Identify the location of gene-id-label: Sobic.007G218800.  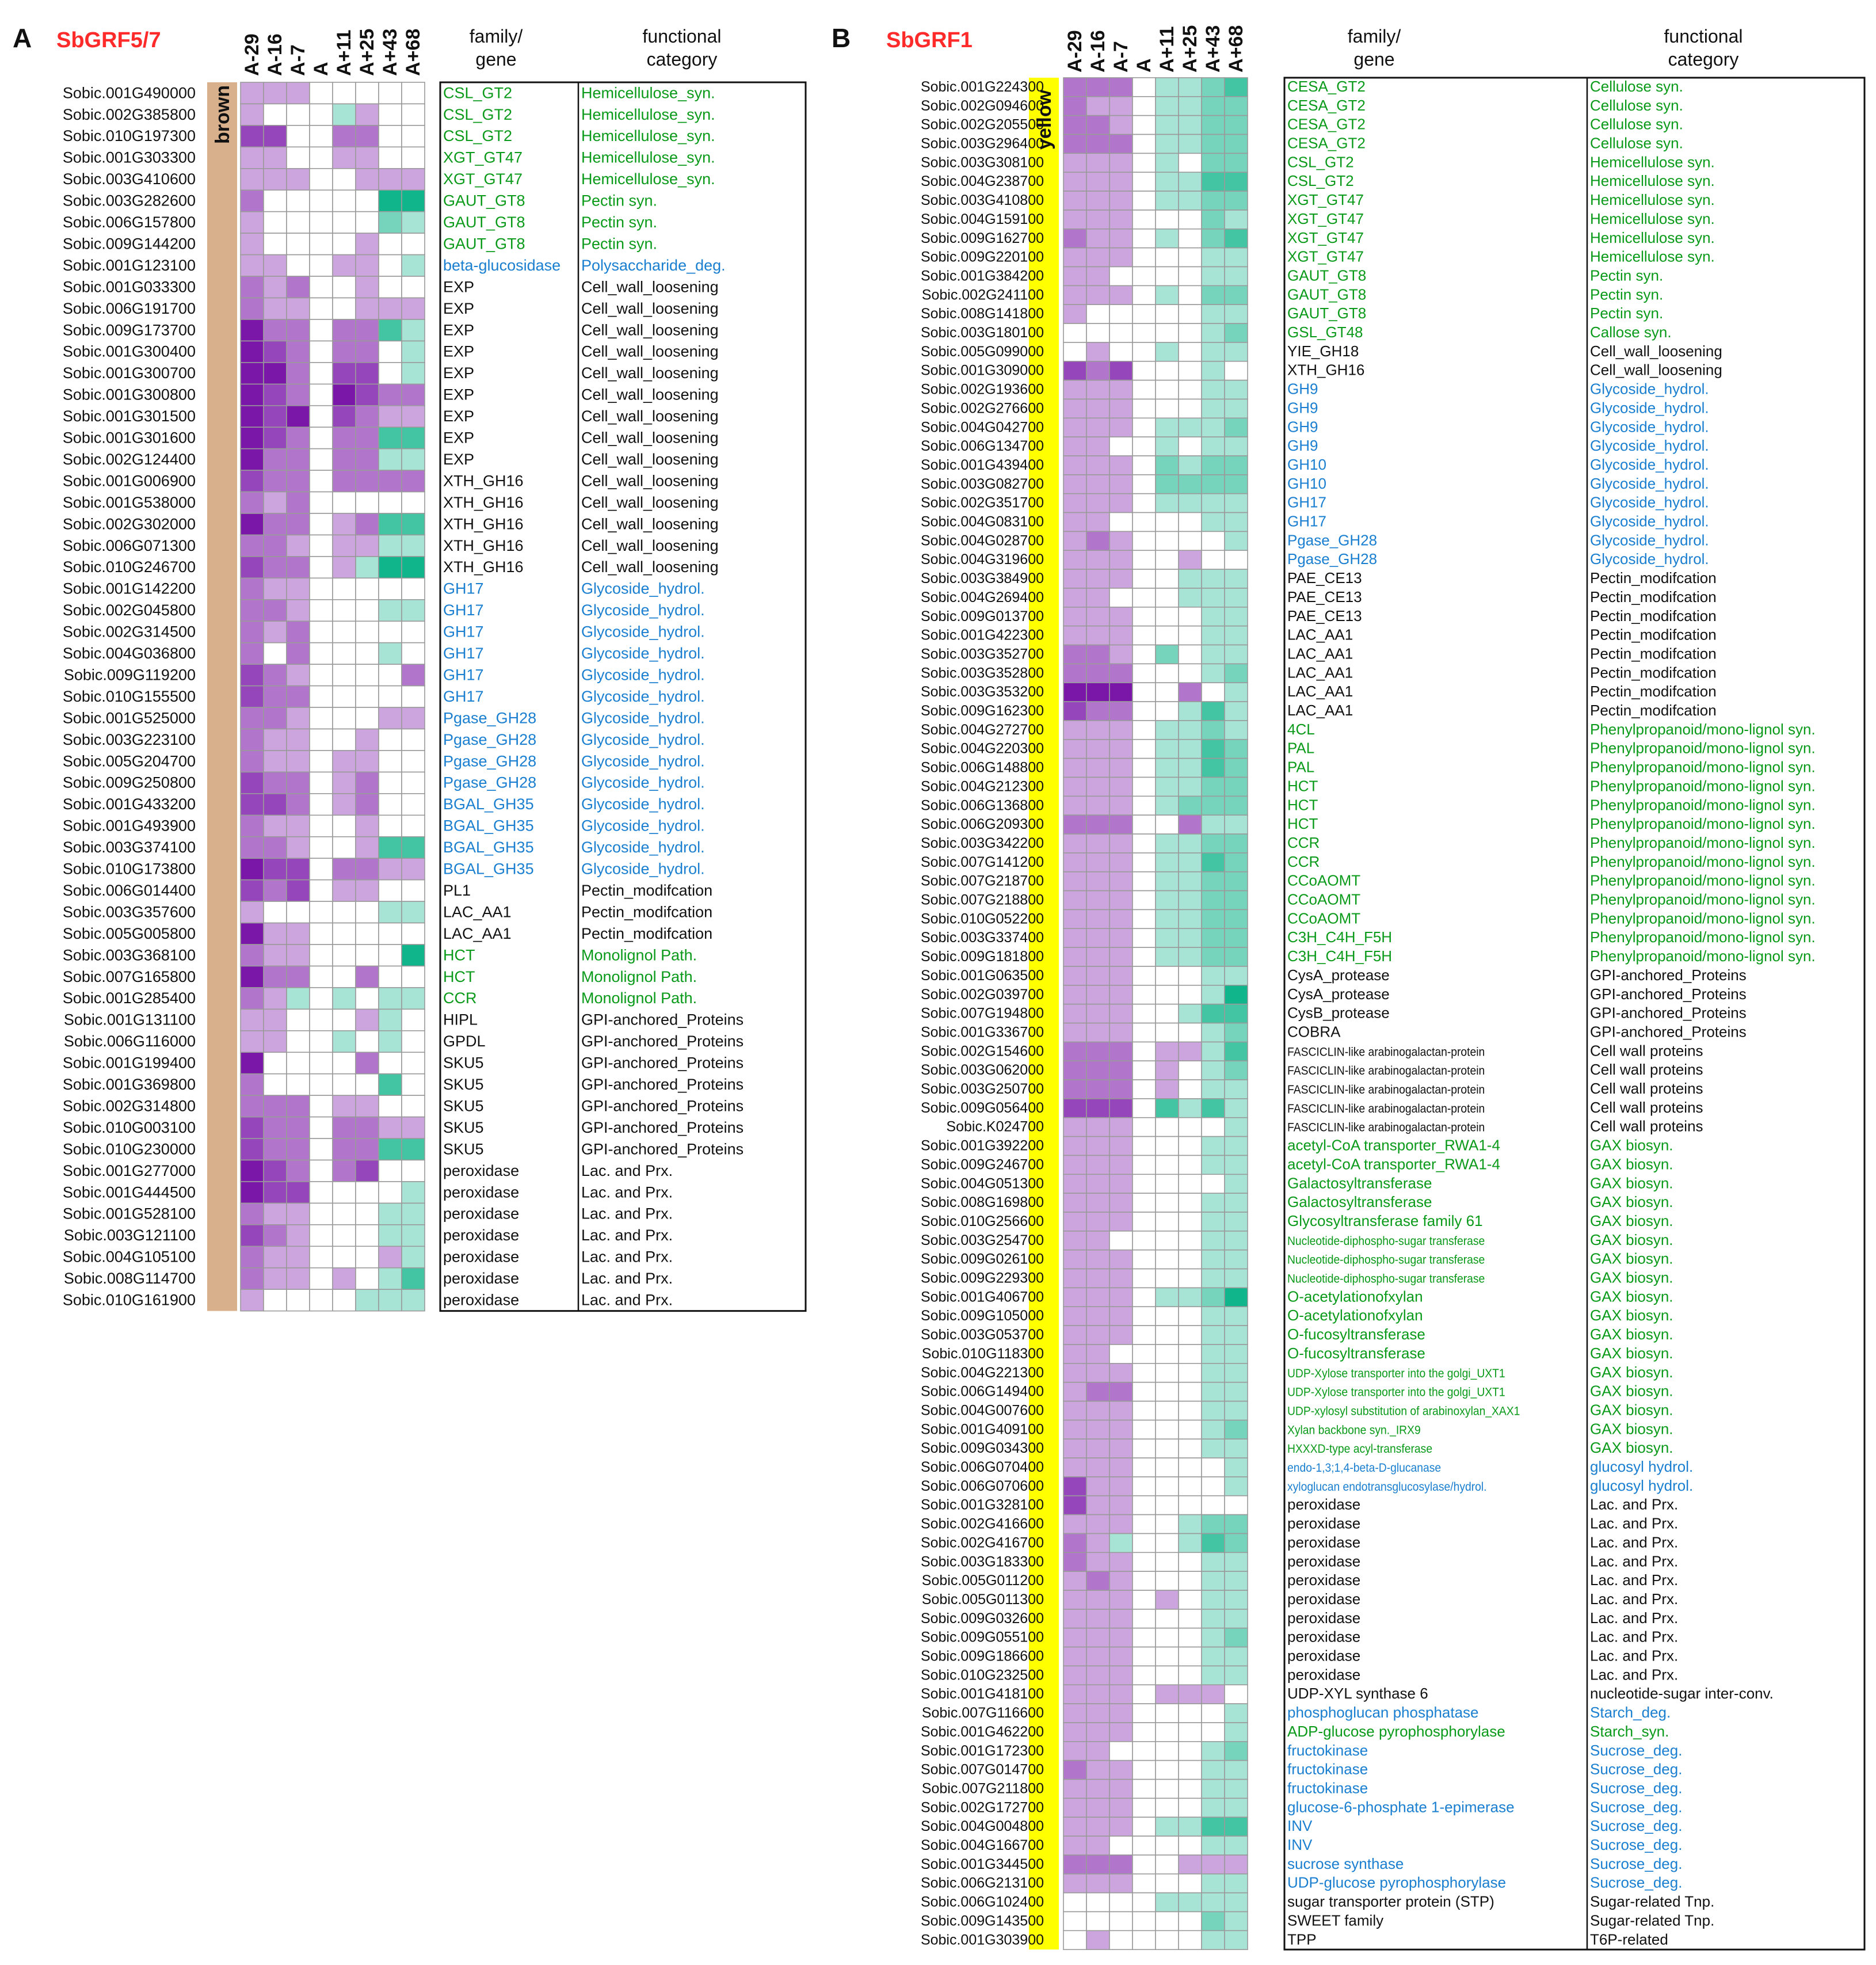
(982, 900).